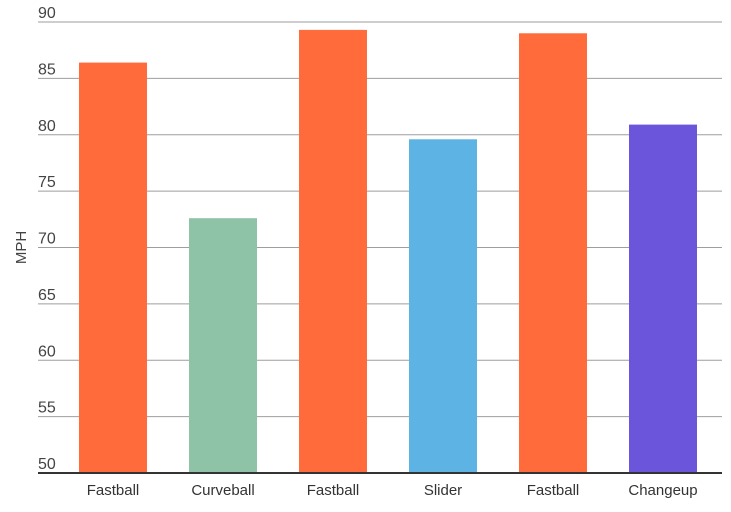  What do you see at coordinates (47, 351) in the screenshot?
I see `y-tick-label: 60` at bounding box center [47, 351].